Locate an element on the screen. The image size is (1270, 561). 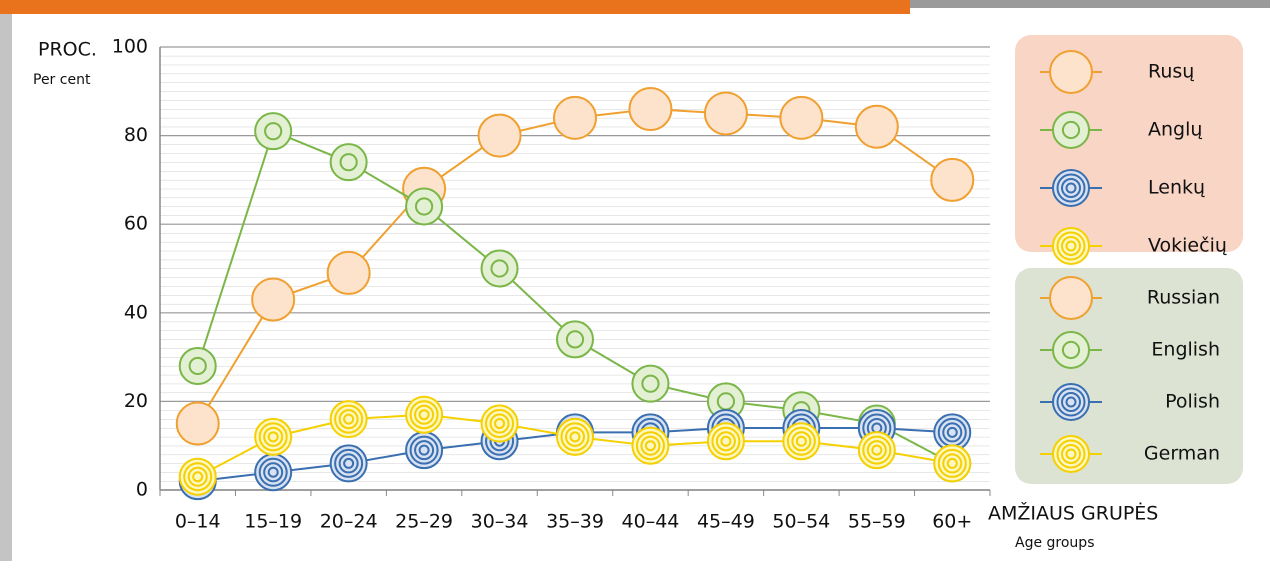
legend-label: Polish is located at coordinates (1192, 402).